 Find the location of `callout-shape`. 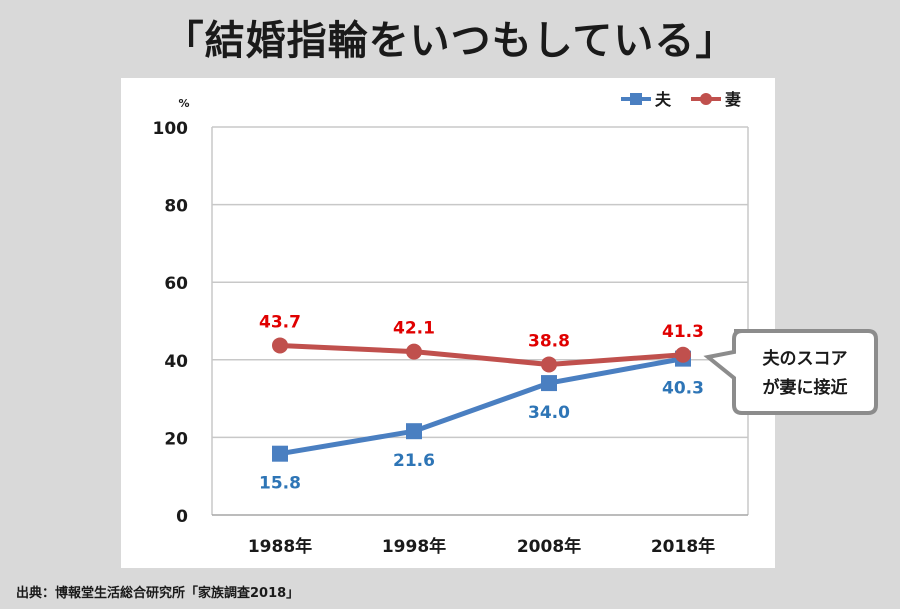

callout-shape is located at coordinates (790, 372).